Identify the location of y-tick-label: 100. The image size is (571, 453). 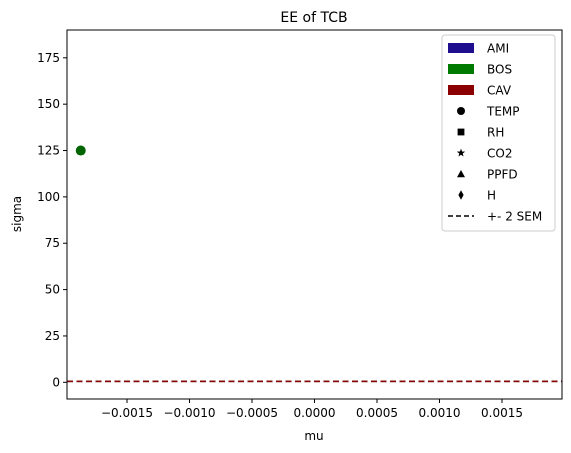
(48, 197).